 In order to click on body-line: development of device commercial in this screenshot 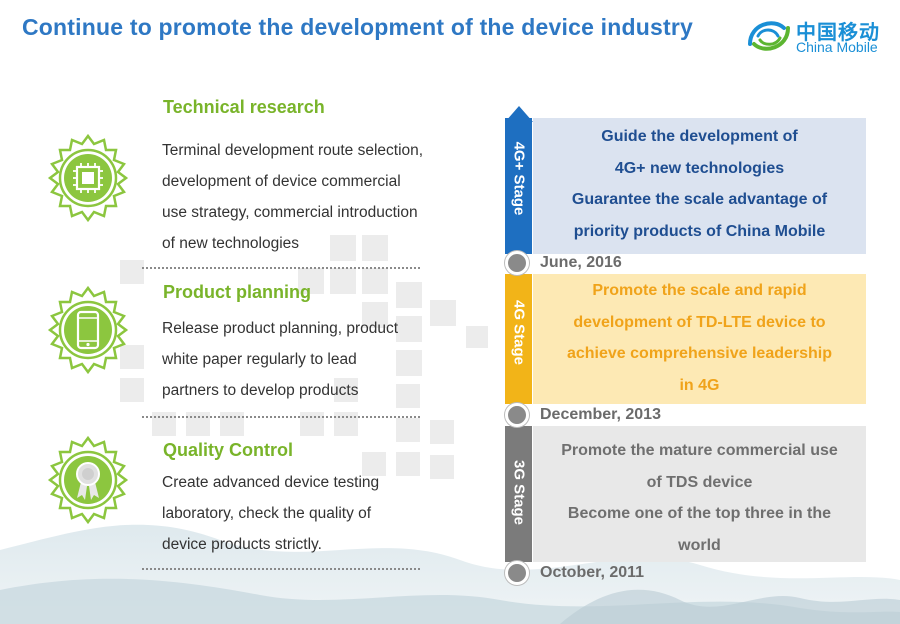, I will do `click(281, 181)`.